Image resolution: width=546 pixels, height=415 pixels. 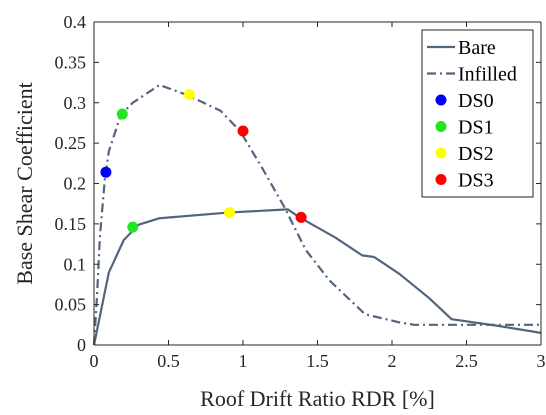 What do you see at coordinates (392, 361) in the screenshot?
I see `x-tick-label: 2` at bounding box center [392, 361].